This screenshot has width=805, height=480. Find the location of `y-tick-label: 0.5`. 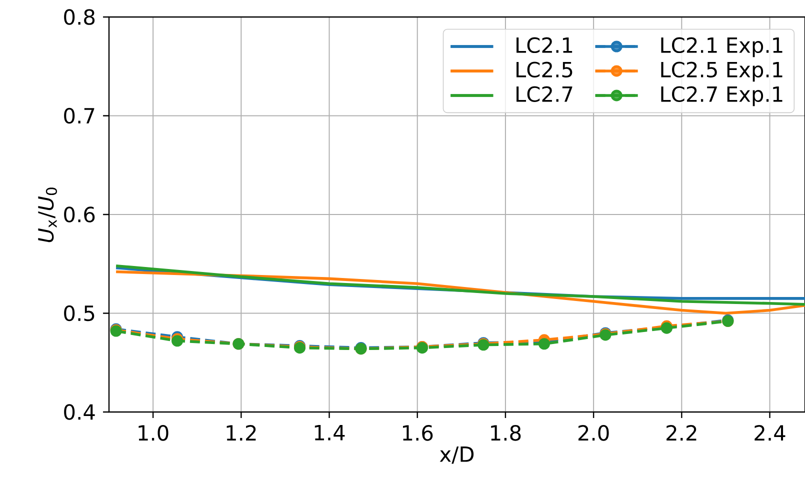

y-tick-label: 0.5 is located at coordinates (79, 313).